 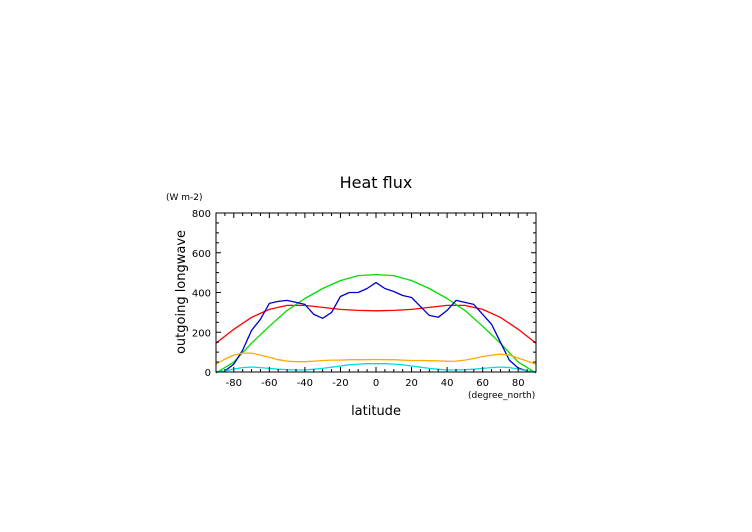 I want to click on x-tick-label: -80, so click(x=234, y=383).